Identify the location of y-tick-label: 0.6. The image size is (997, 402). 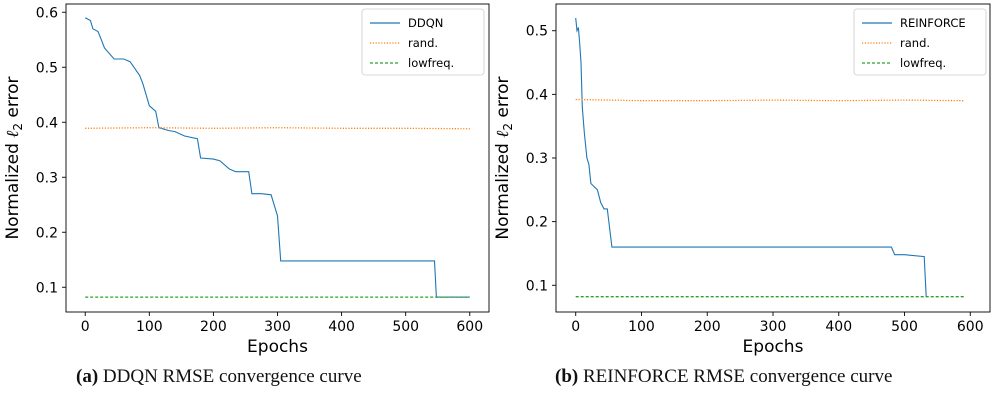
(47, 13).